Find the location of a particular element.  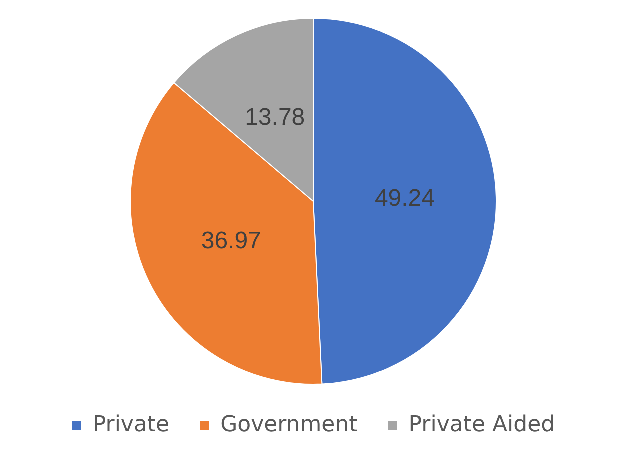

legend-label: Private is located at coordinates (131, 425).